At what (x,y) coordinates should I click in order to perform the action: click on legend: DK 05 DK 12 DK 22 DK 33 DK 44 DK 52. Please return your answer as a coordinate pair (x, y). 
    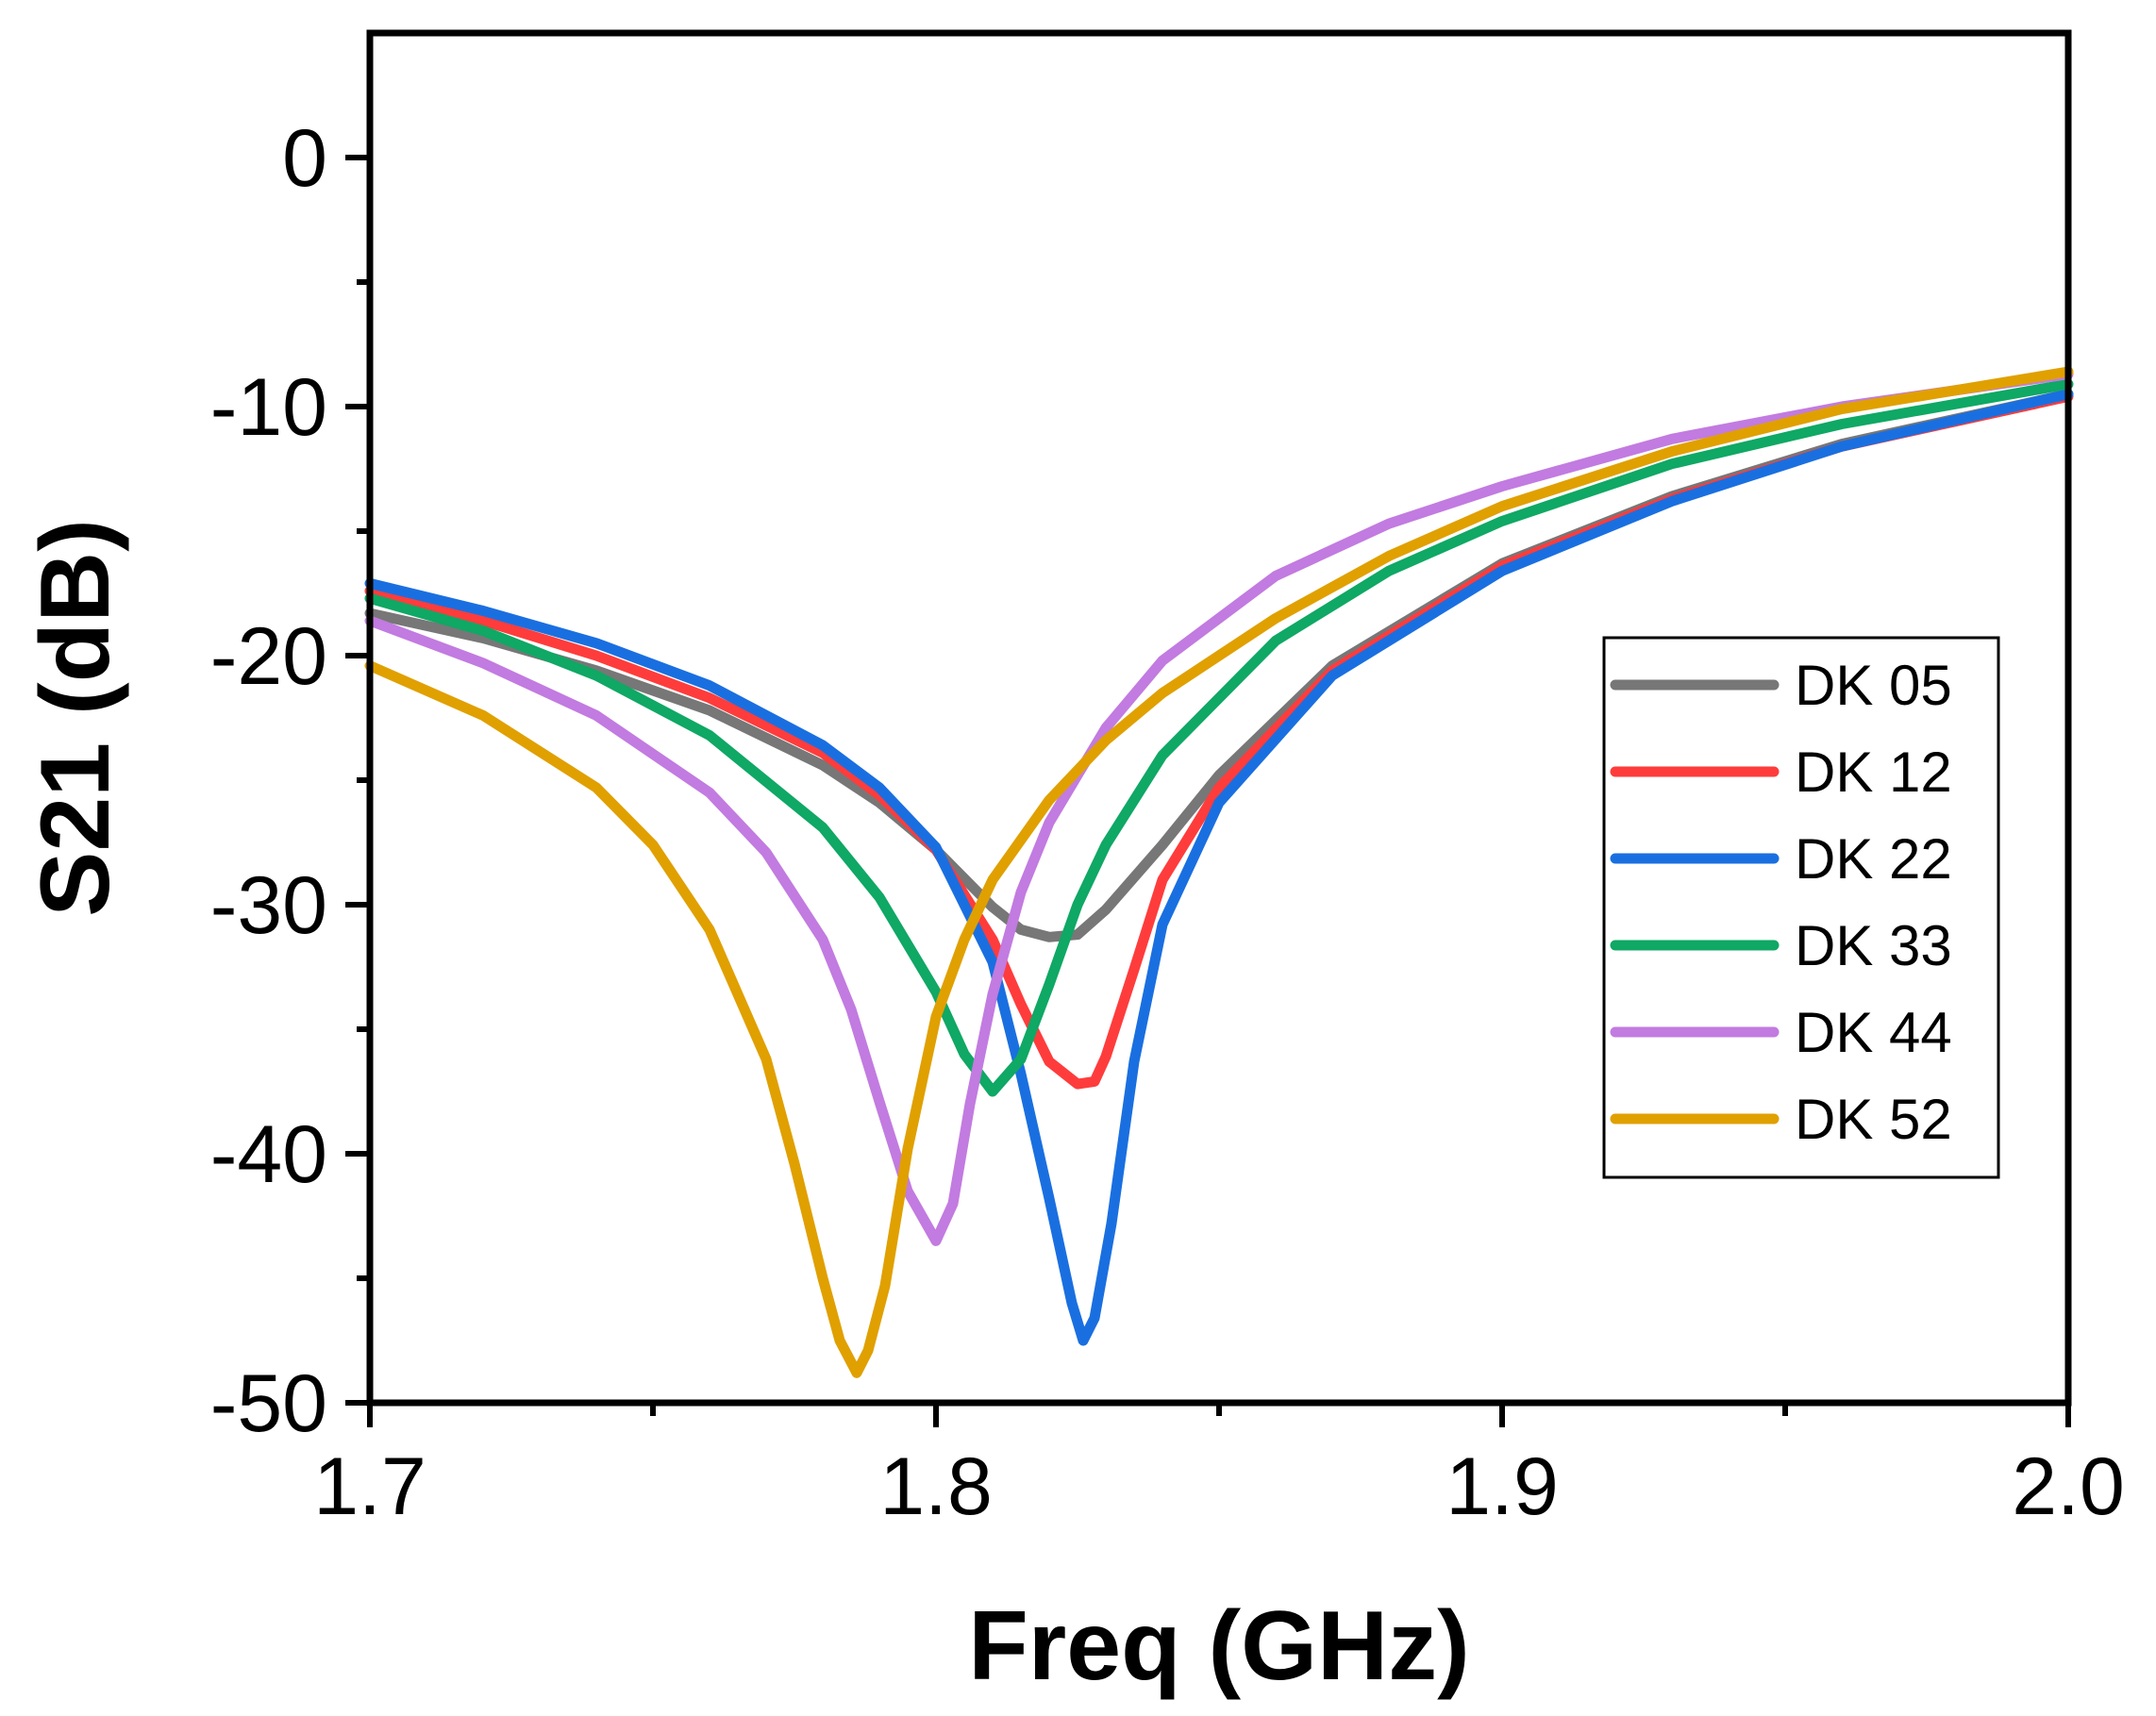
    Looking at the image, I should click on (1801, 907).